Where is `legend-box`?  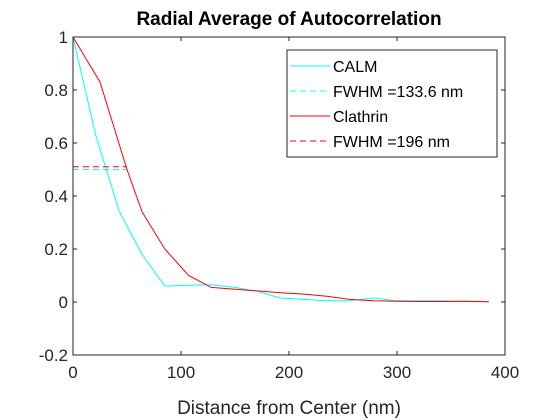
legend-box is located at coordinates (392, 103).